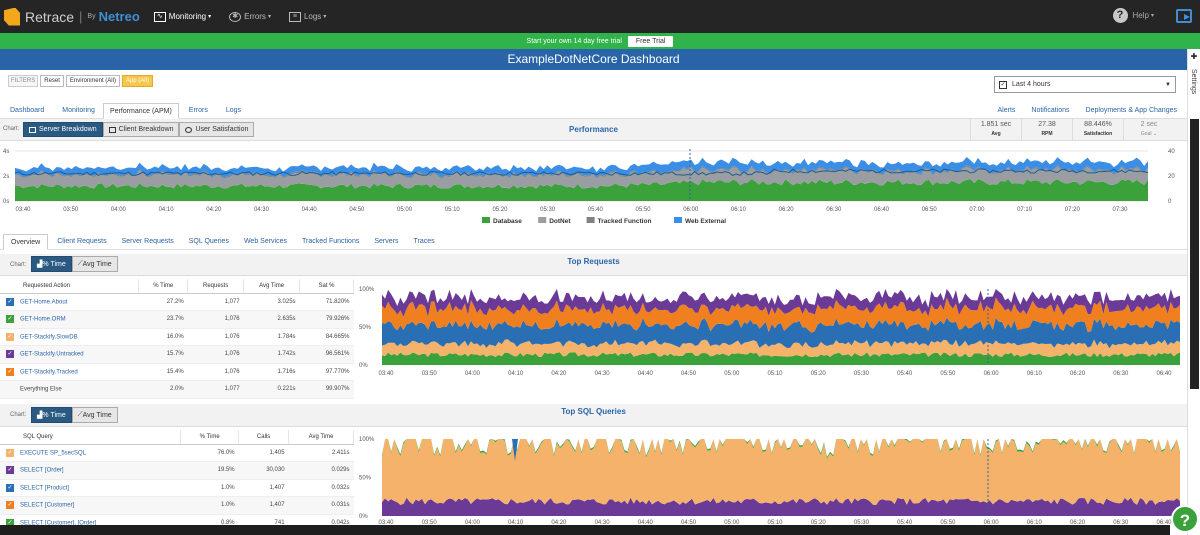  Describe the element at coordinates (137, 81) in the screenshot. I see `app-filter: App (All)` at that location.